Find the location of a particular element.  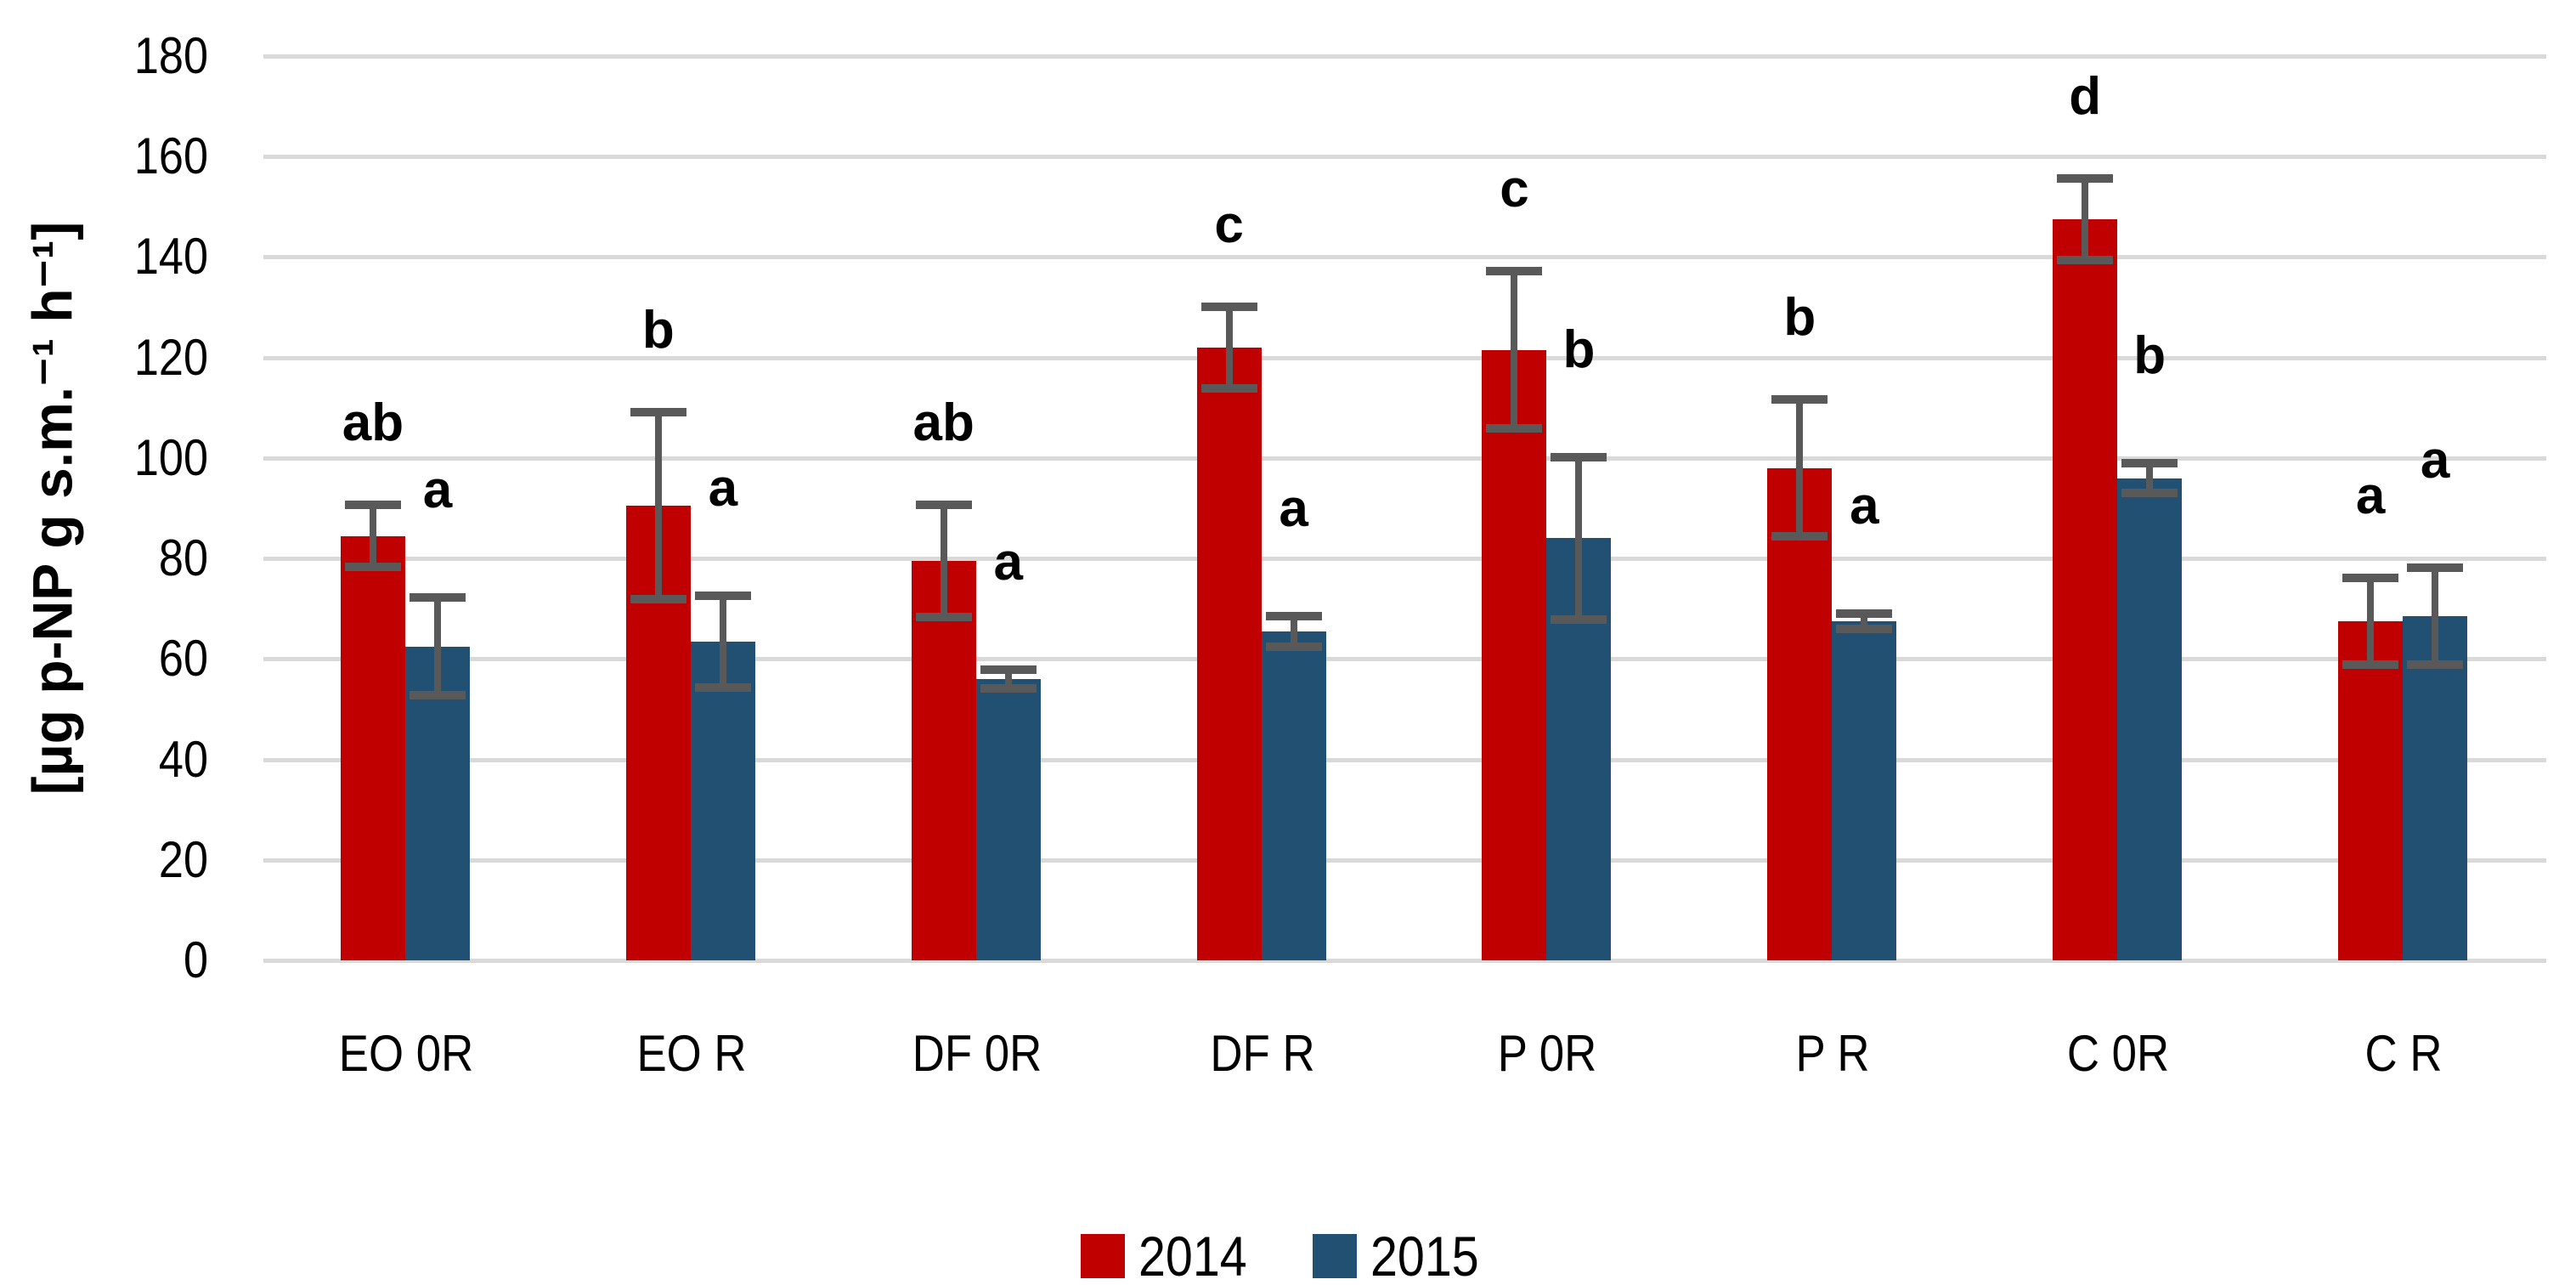

bar-2015-C-0R is located at coordinates (2150, 719).